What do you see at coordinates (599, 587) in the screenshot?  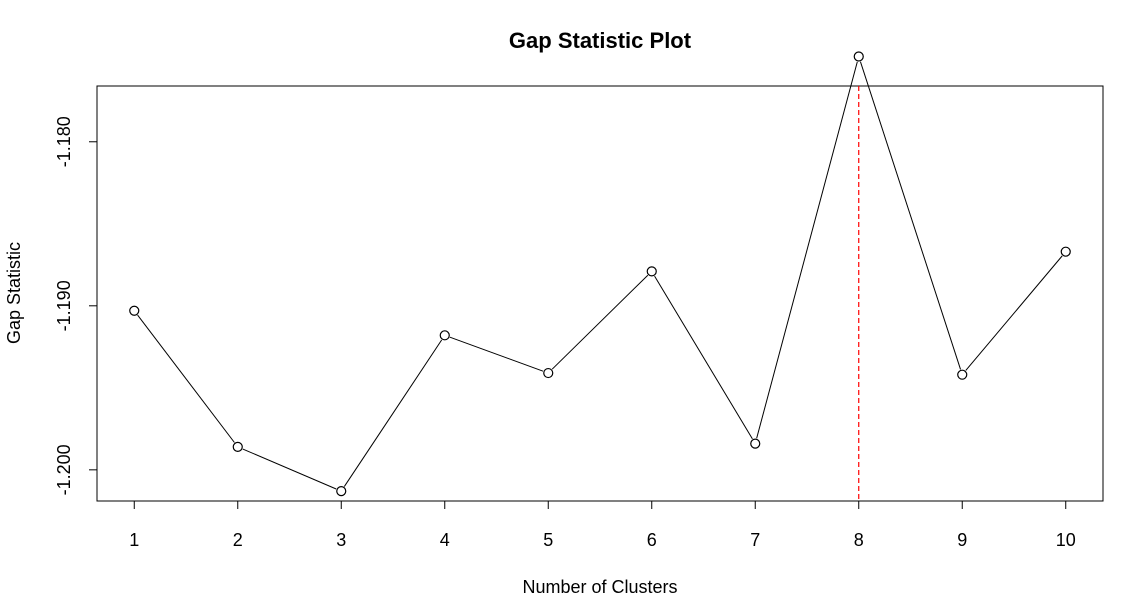 I see `x-axis-title: Number of Clusters` at bounding box center [599, 587].